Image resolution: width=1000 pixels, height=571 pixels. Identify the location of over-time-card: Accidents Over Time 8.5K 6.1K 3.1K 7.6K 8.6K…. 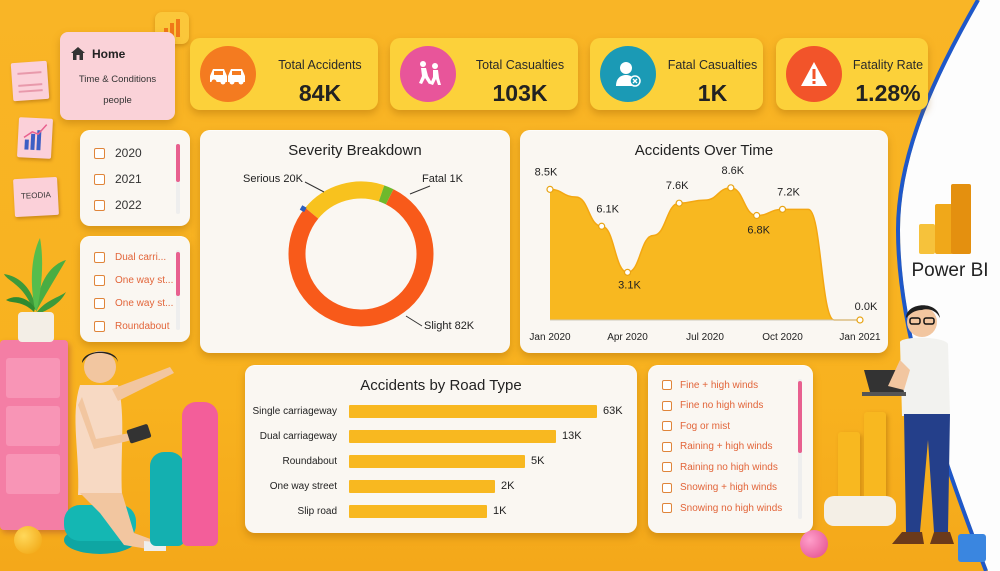
(704, 241).